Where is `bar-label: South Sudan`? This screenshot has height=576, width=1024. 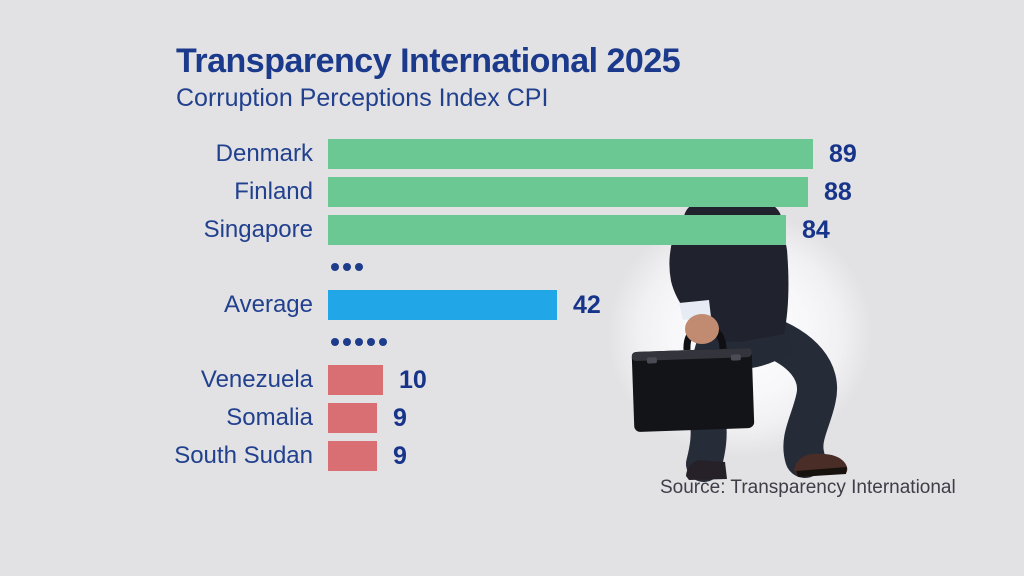 bar-label: South Sudan is located at coordinates (243, 455).